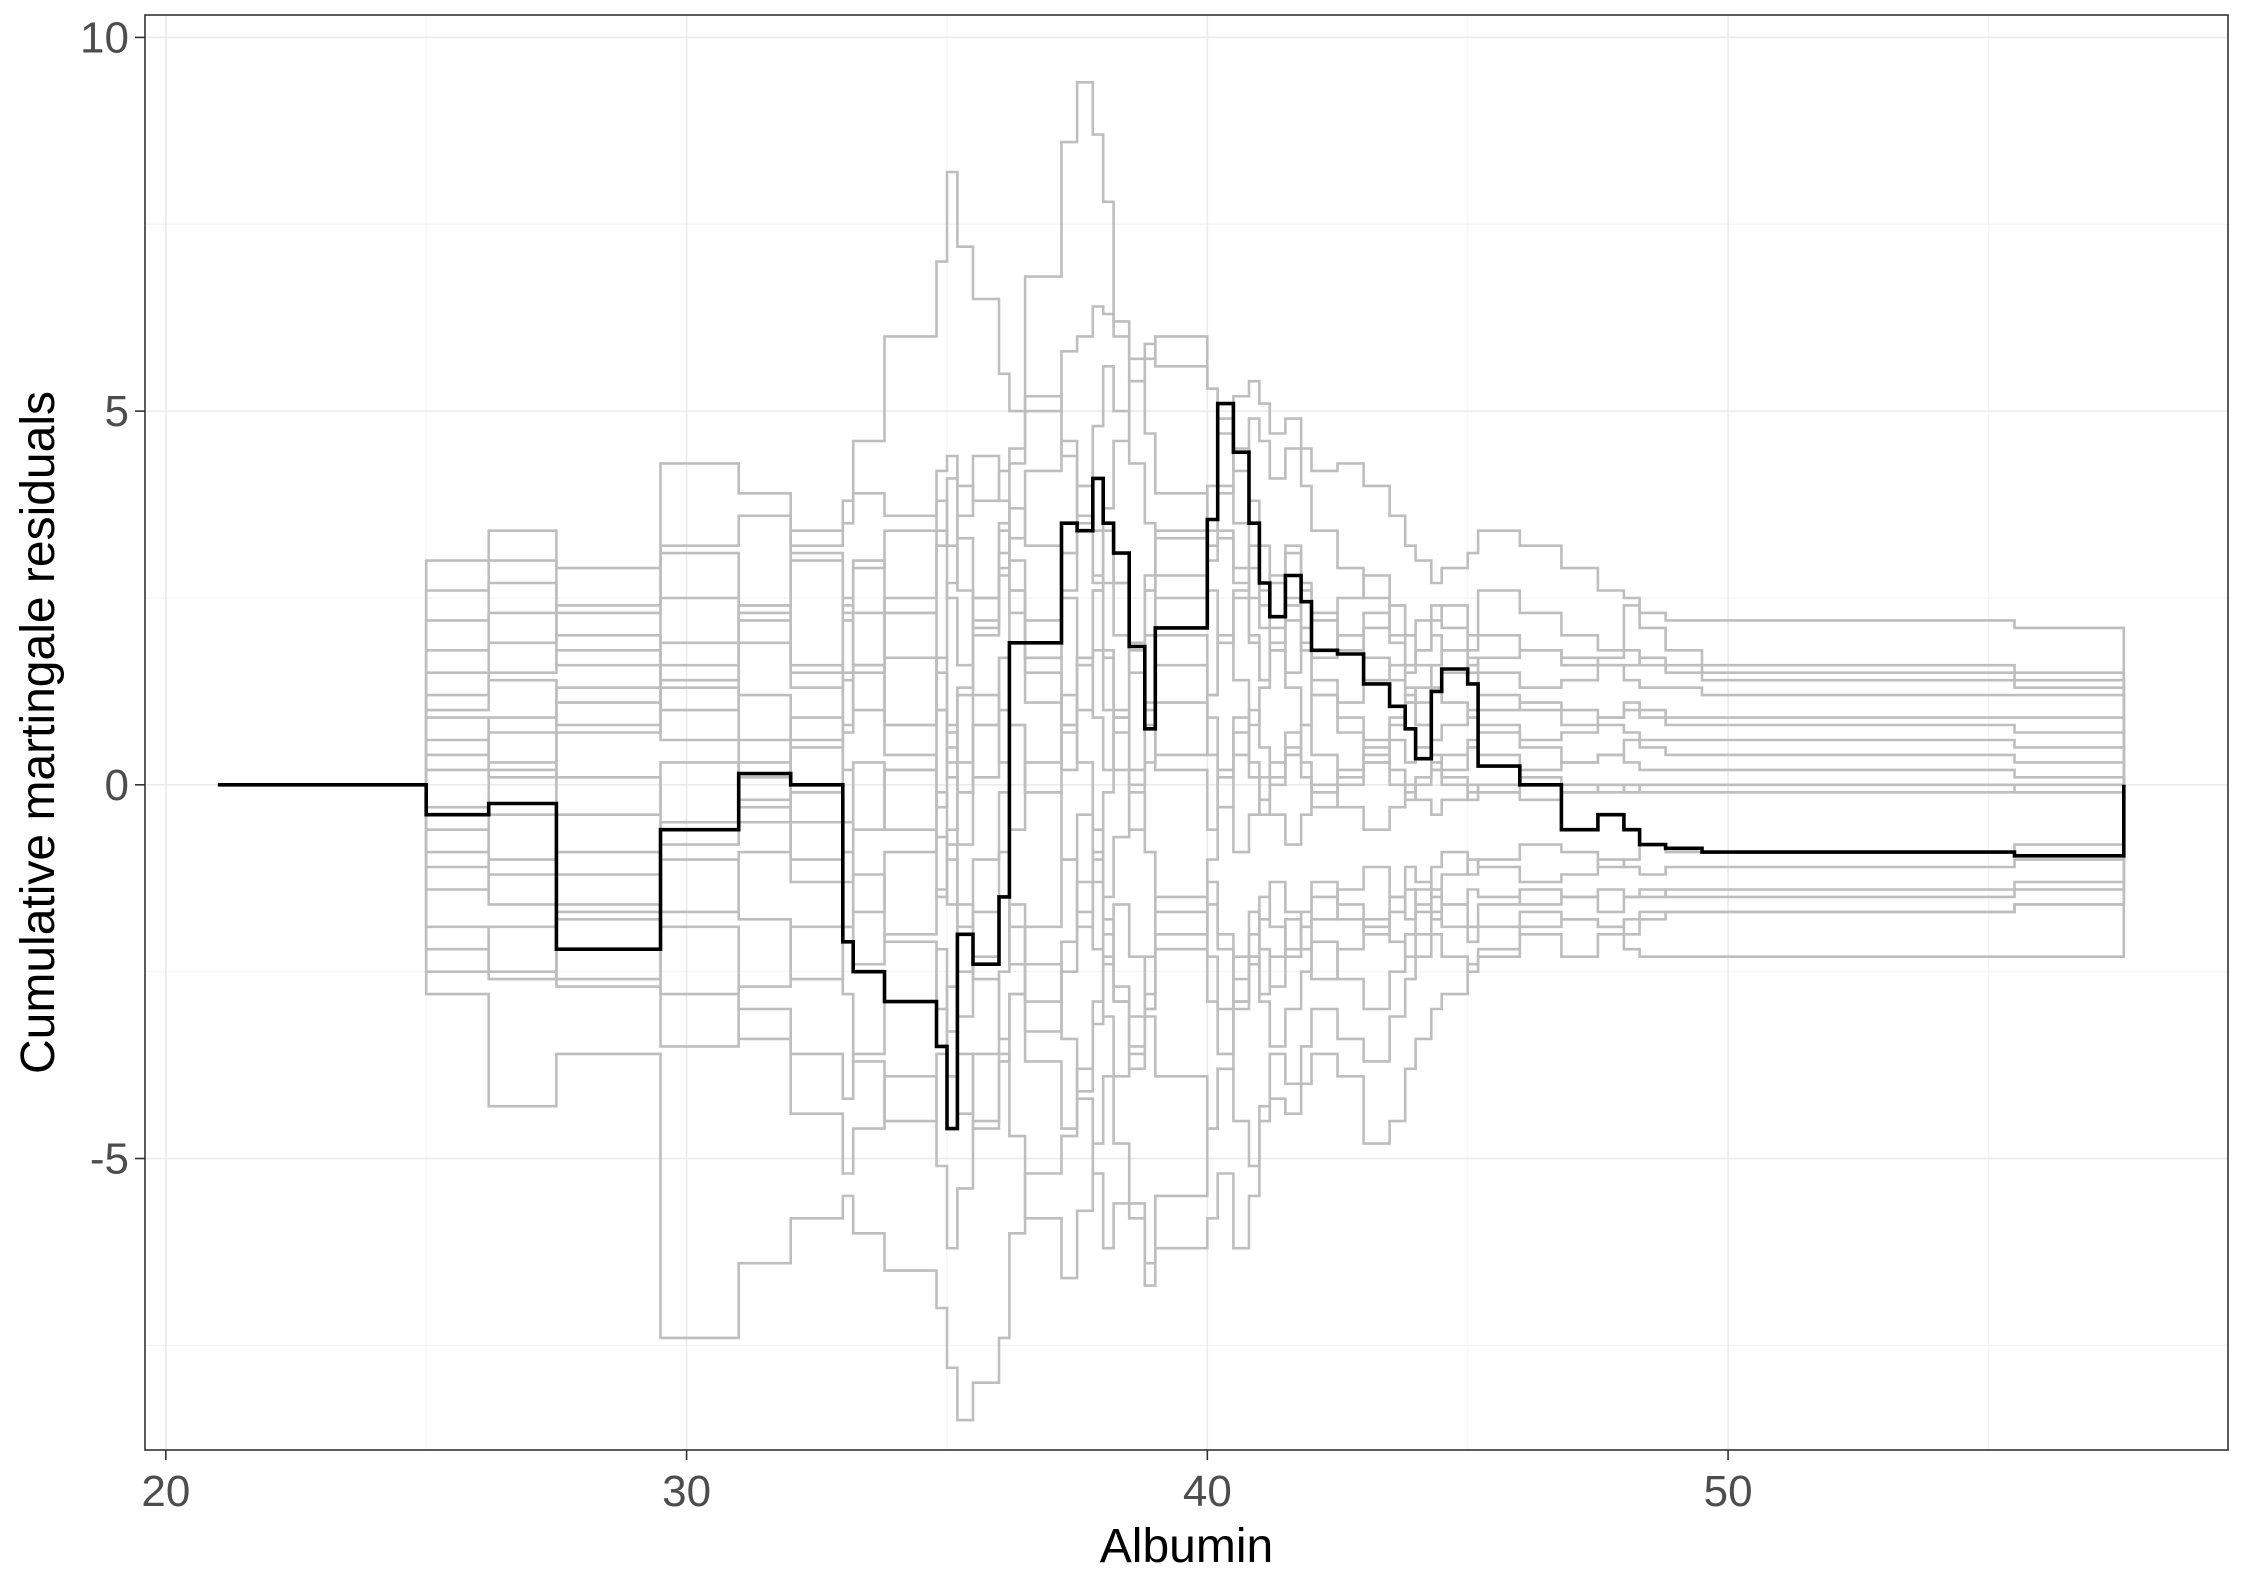  What do you see at coordinates (104, 37) in the screenshot?
I see `y-tick-label: 10` at bounding box center [104, 37].